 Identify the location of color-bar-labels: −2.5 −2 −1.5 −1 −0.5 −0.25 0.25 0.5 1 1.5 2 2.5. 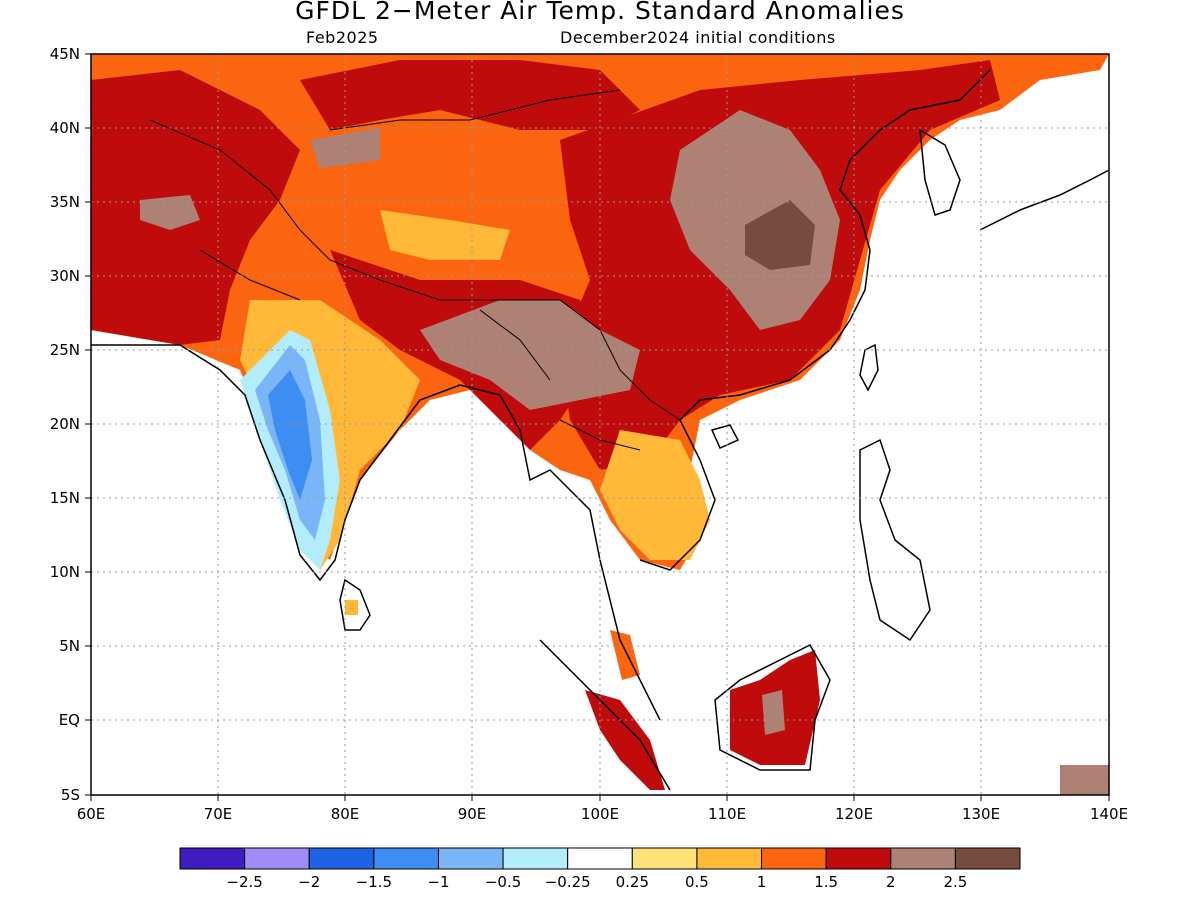
(596, 882).